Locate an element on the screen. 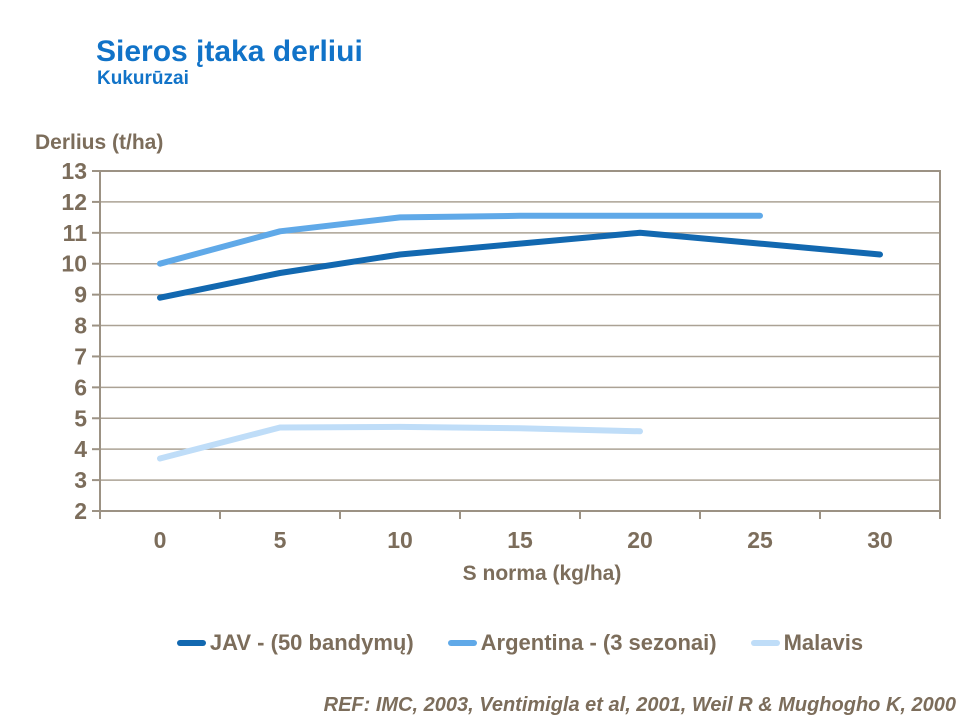  x-tick-label: 25 is located at coordinates (760, 540).